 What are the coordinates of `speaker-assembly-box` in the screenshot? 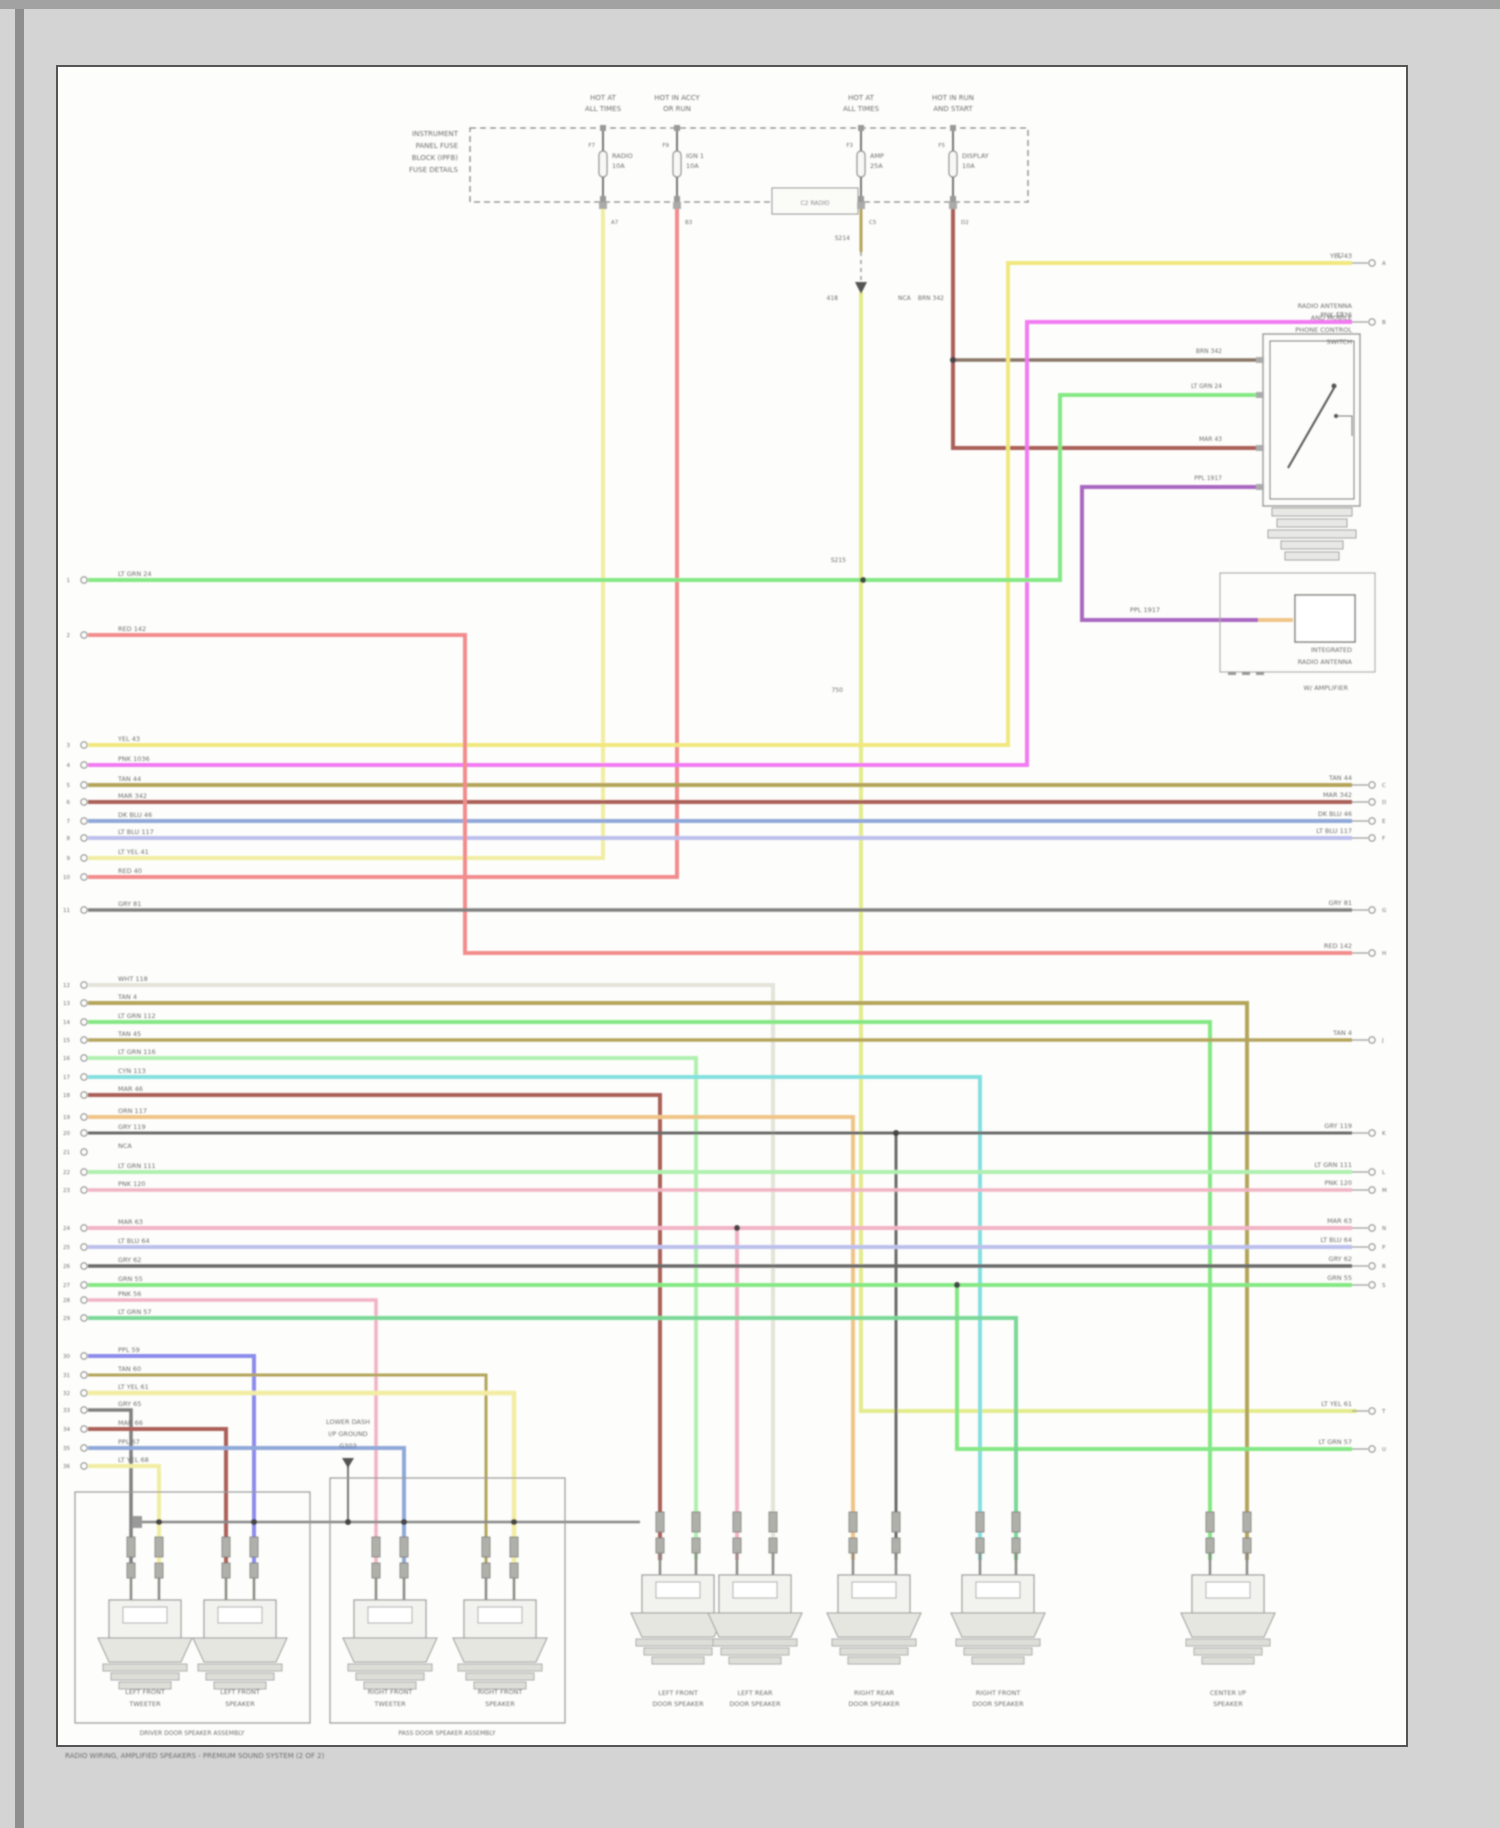 It's located at (192, 1607).